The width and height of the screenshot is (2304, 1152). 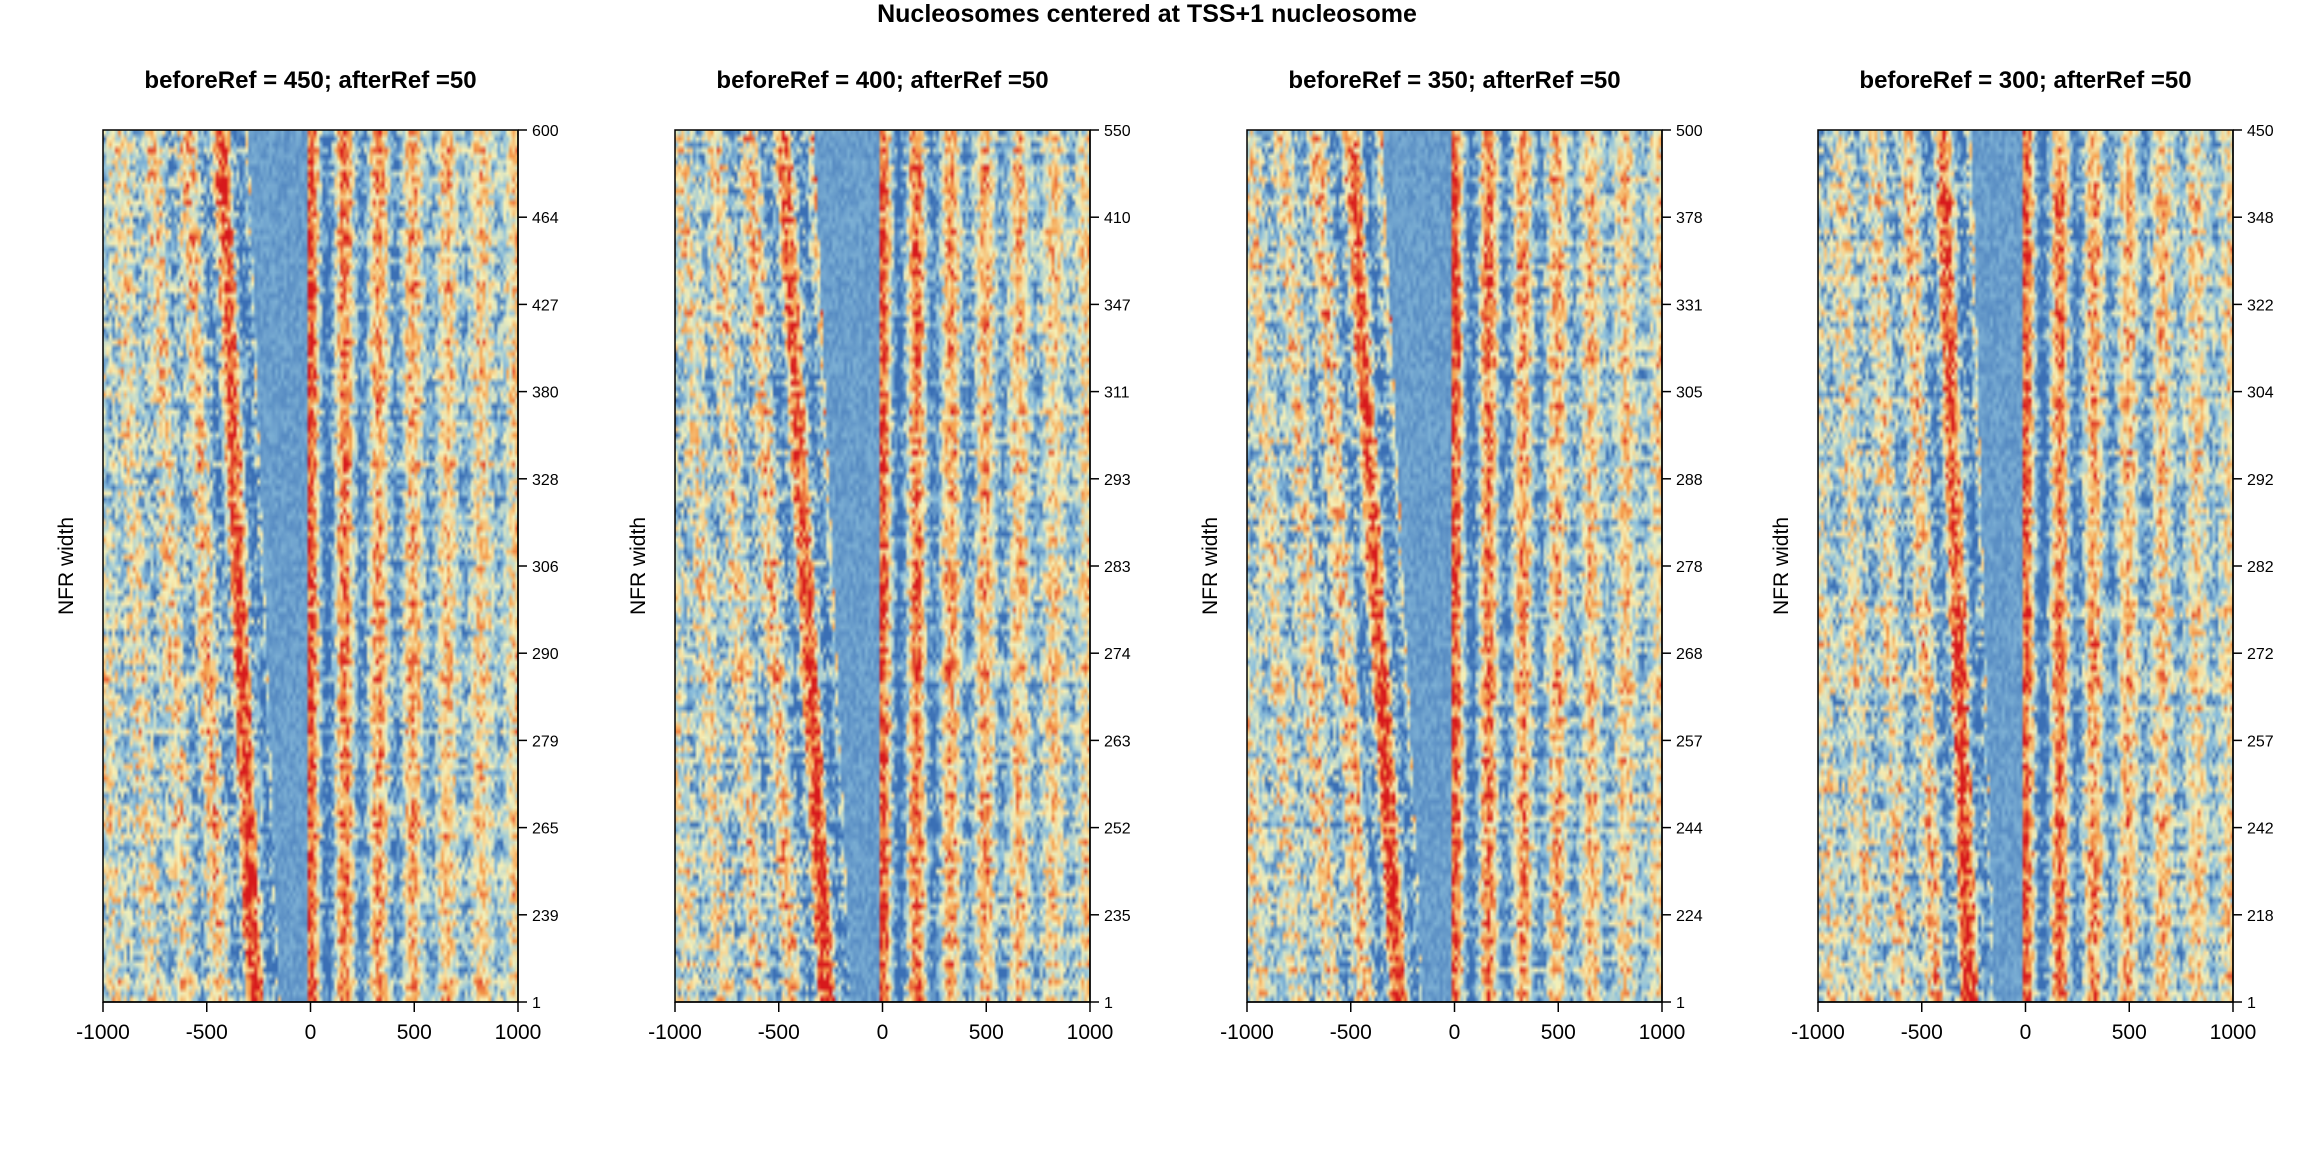 I want to click on y-tick-label: 278, so click(x=1689, y=567).